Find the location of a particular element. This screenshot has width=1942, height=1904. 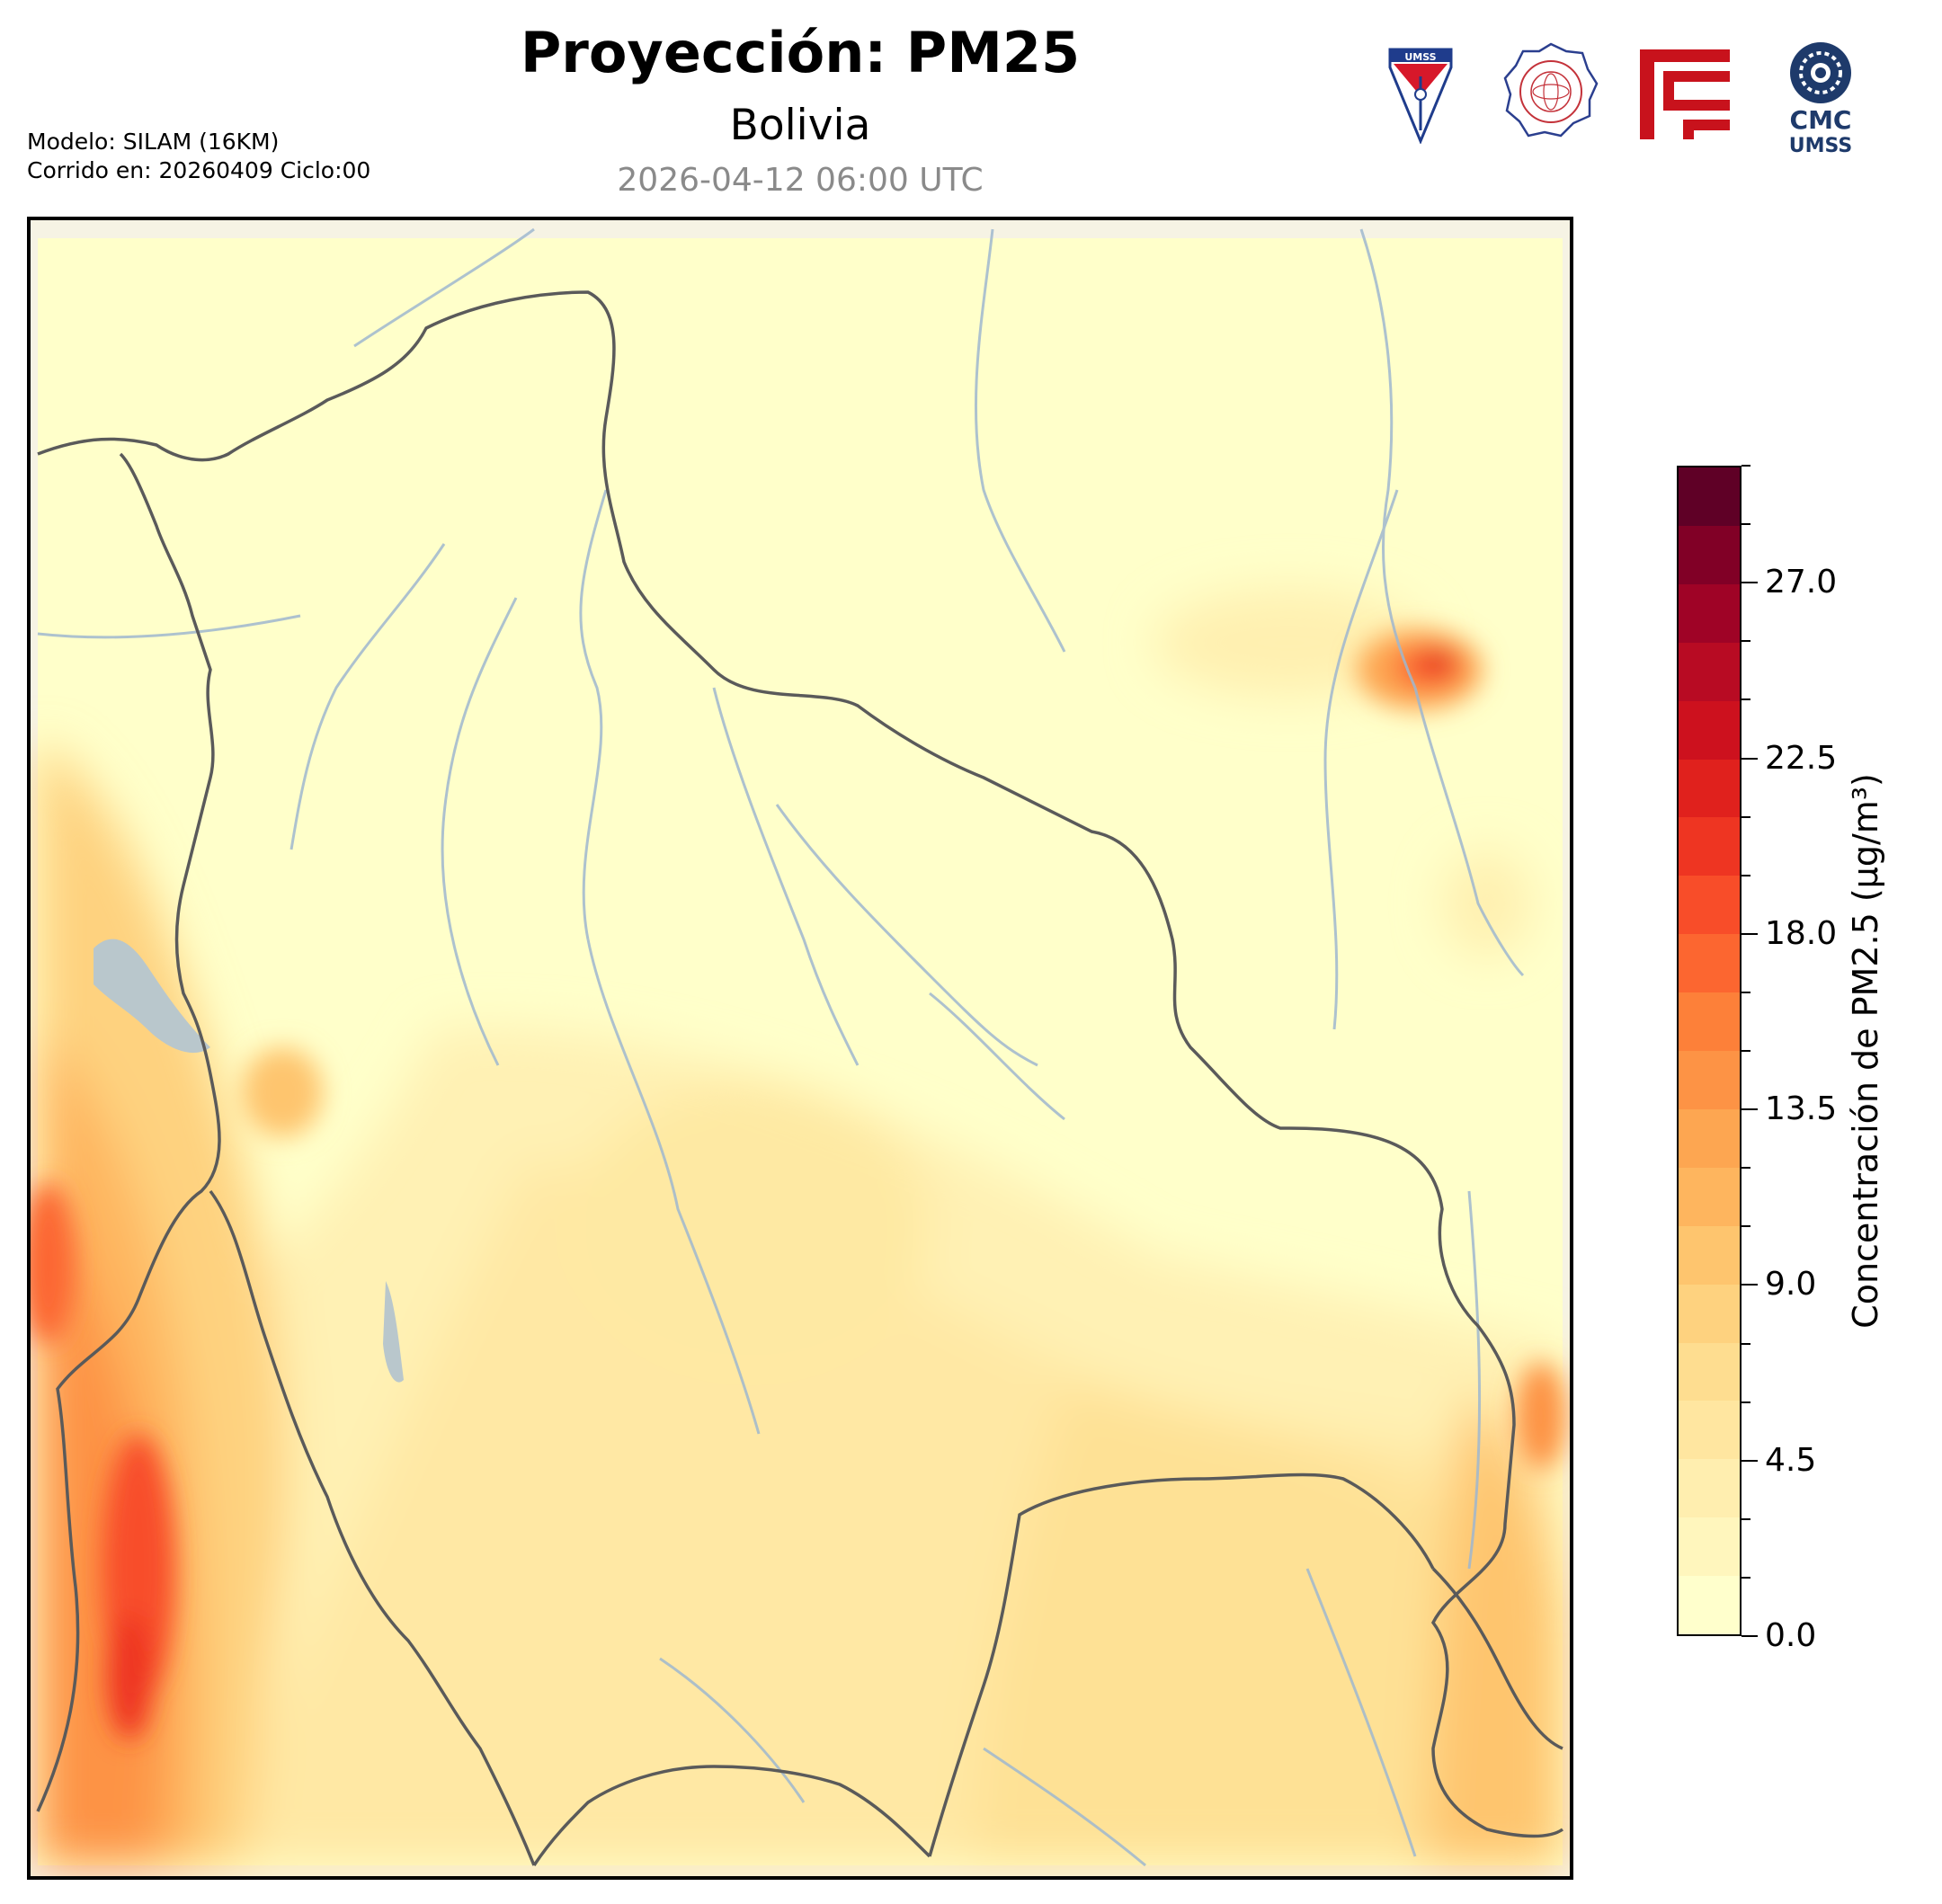

colorbar-tick-label: 22.5 is located at coordinates (1801, 758).